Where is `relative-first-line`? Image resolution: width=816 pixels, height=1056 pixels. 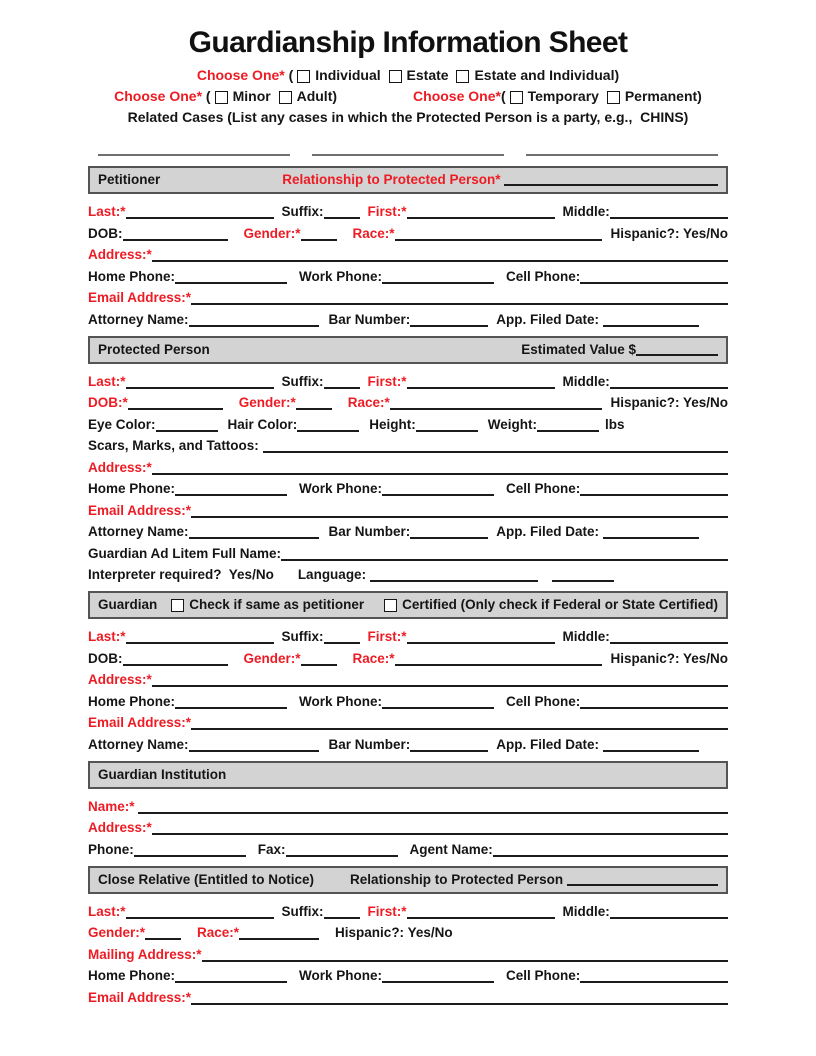
relative-first-line is located at coordinates (480, 912).